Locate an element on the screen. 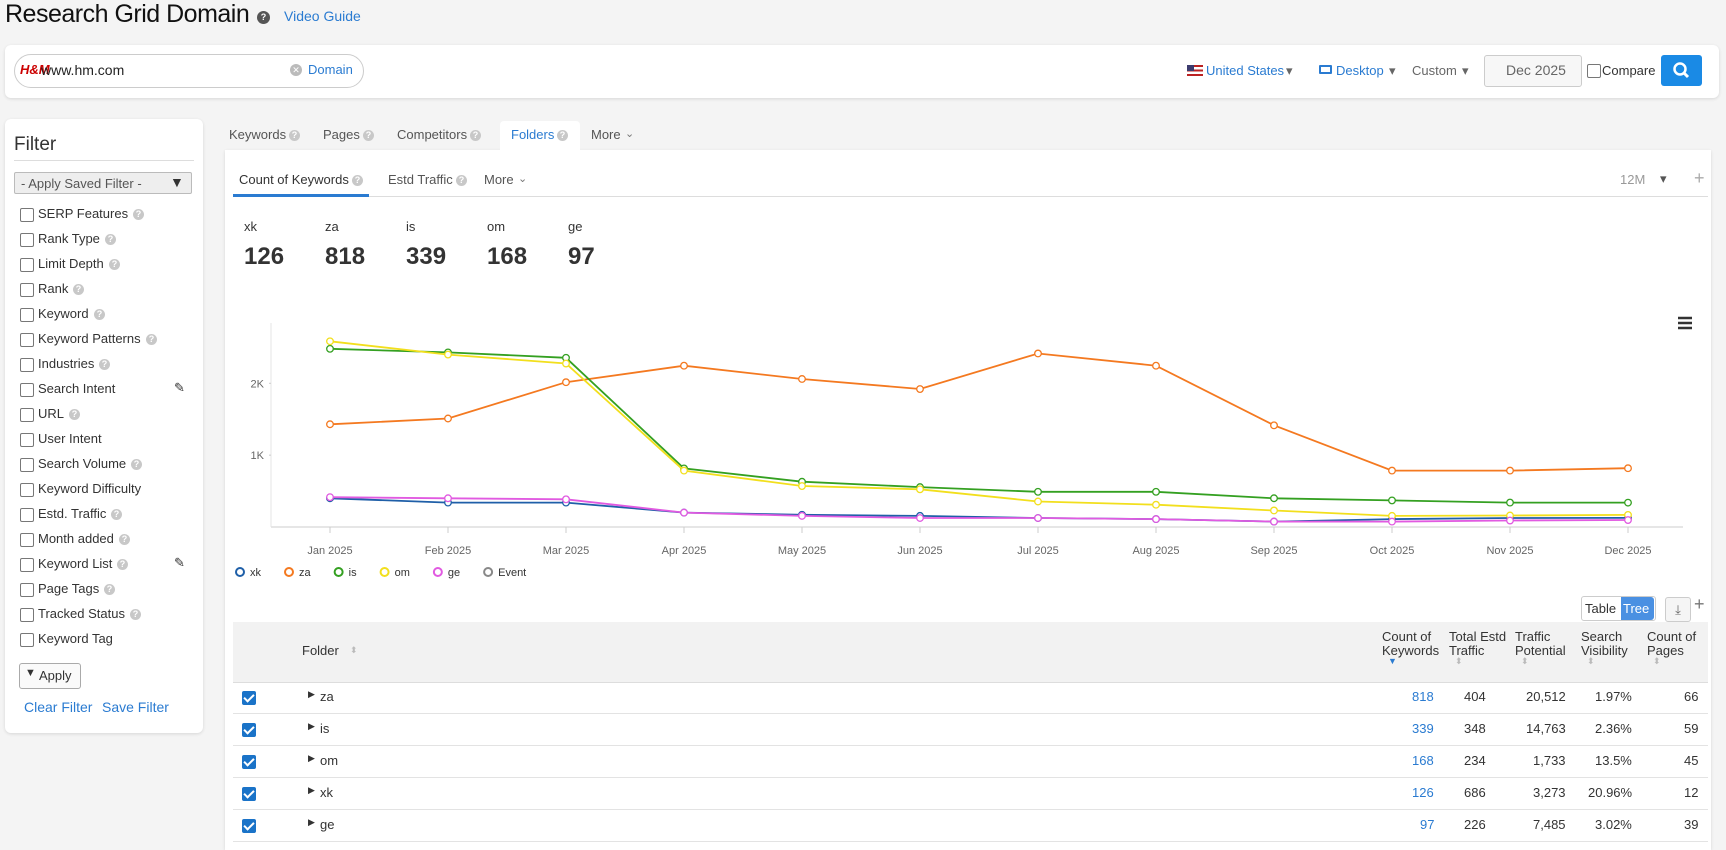 This screenshot has width=1726, height=850. column-header: Count of Keywords is located at coordinates (1411, 643).